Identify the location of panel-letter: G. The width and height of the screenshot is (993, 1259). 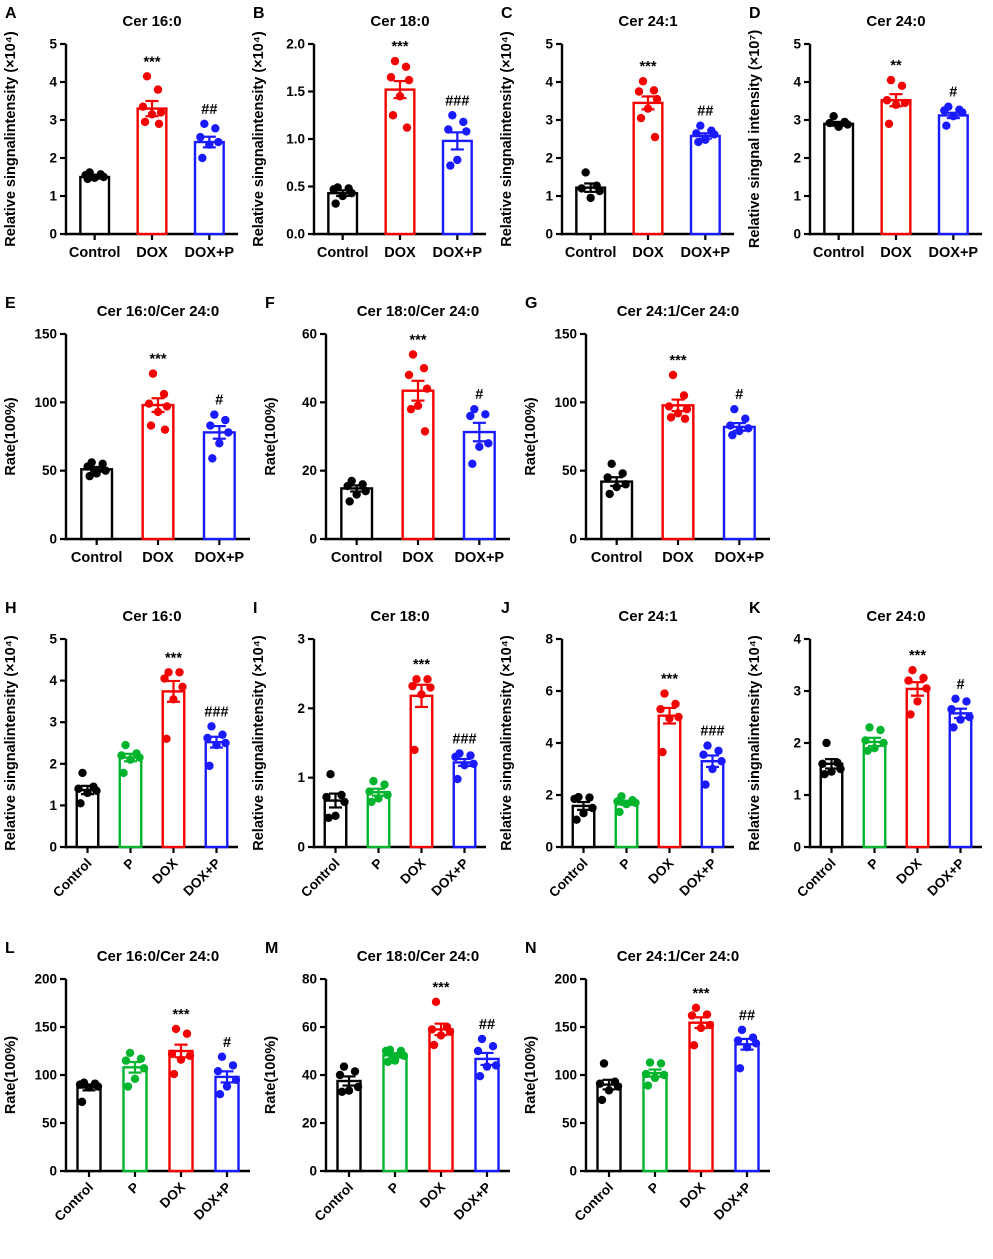
(531, 303).